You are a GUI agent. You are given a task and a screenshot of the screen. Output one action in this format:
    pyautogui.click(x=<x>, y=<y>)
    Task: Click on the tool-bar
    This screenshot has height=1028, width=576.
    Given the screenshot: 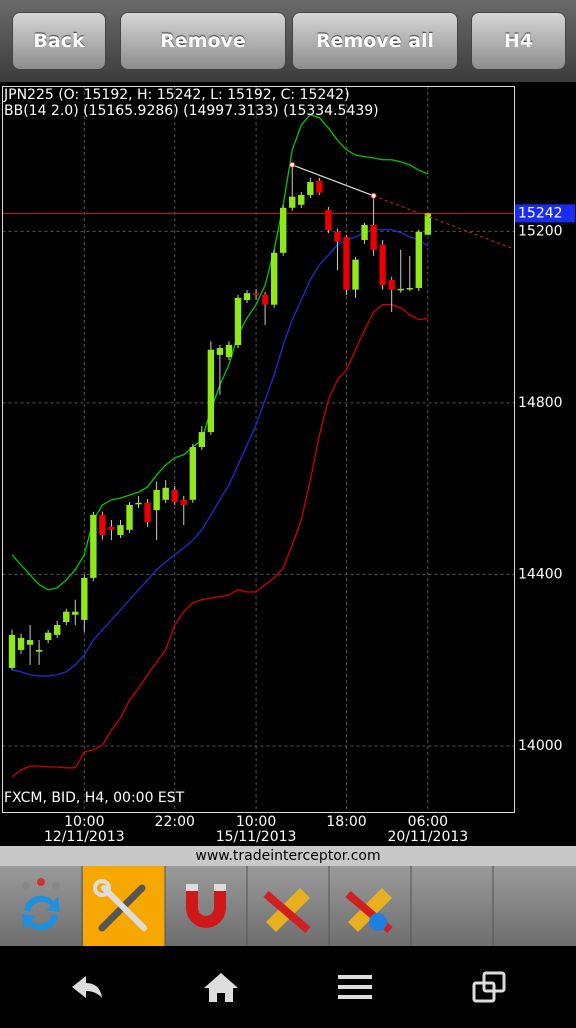 What is the action you would take?
    pyautogui.click(x=288, y=906)
    